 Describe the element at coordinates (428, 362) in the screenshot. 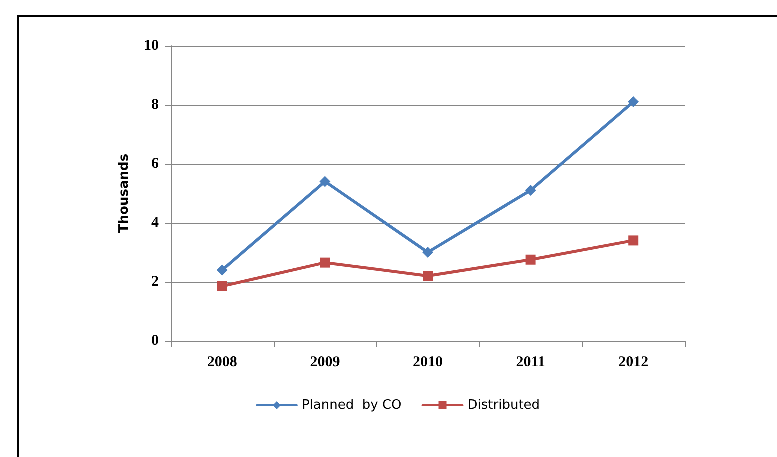

I see `x-tick-label: 2010` at that location.